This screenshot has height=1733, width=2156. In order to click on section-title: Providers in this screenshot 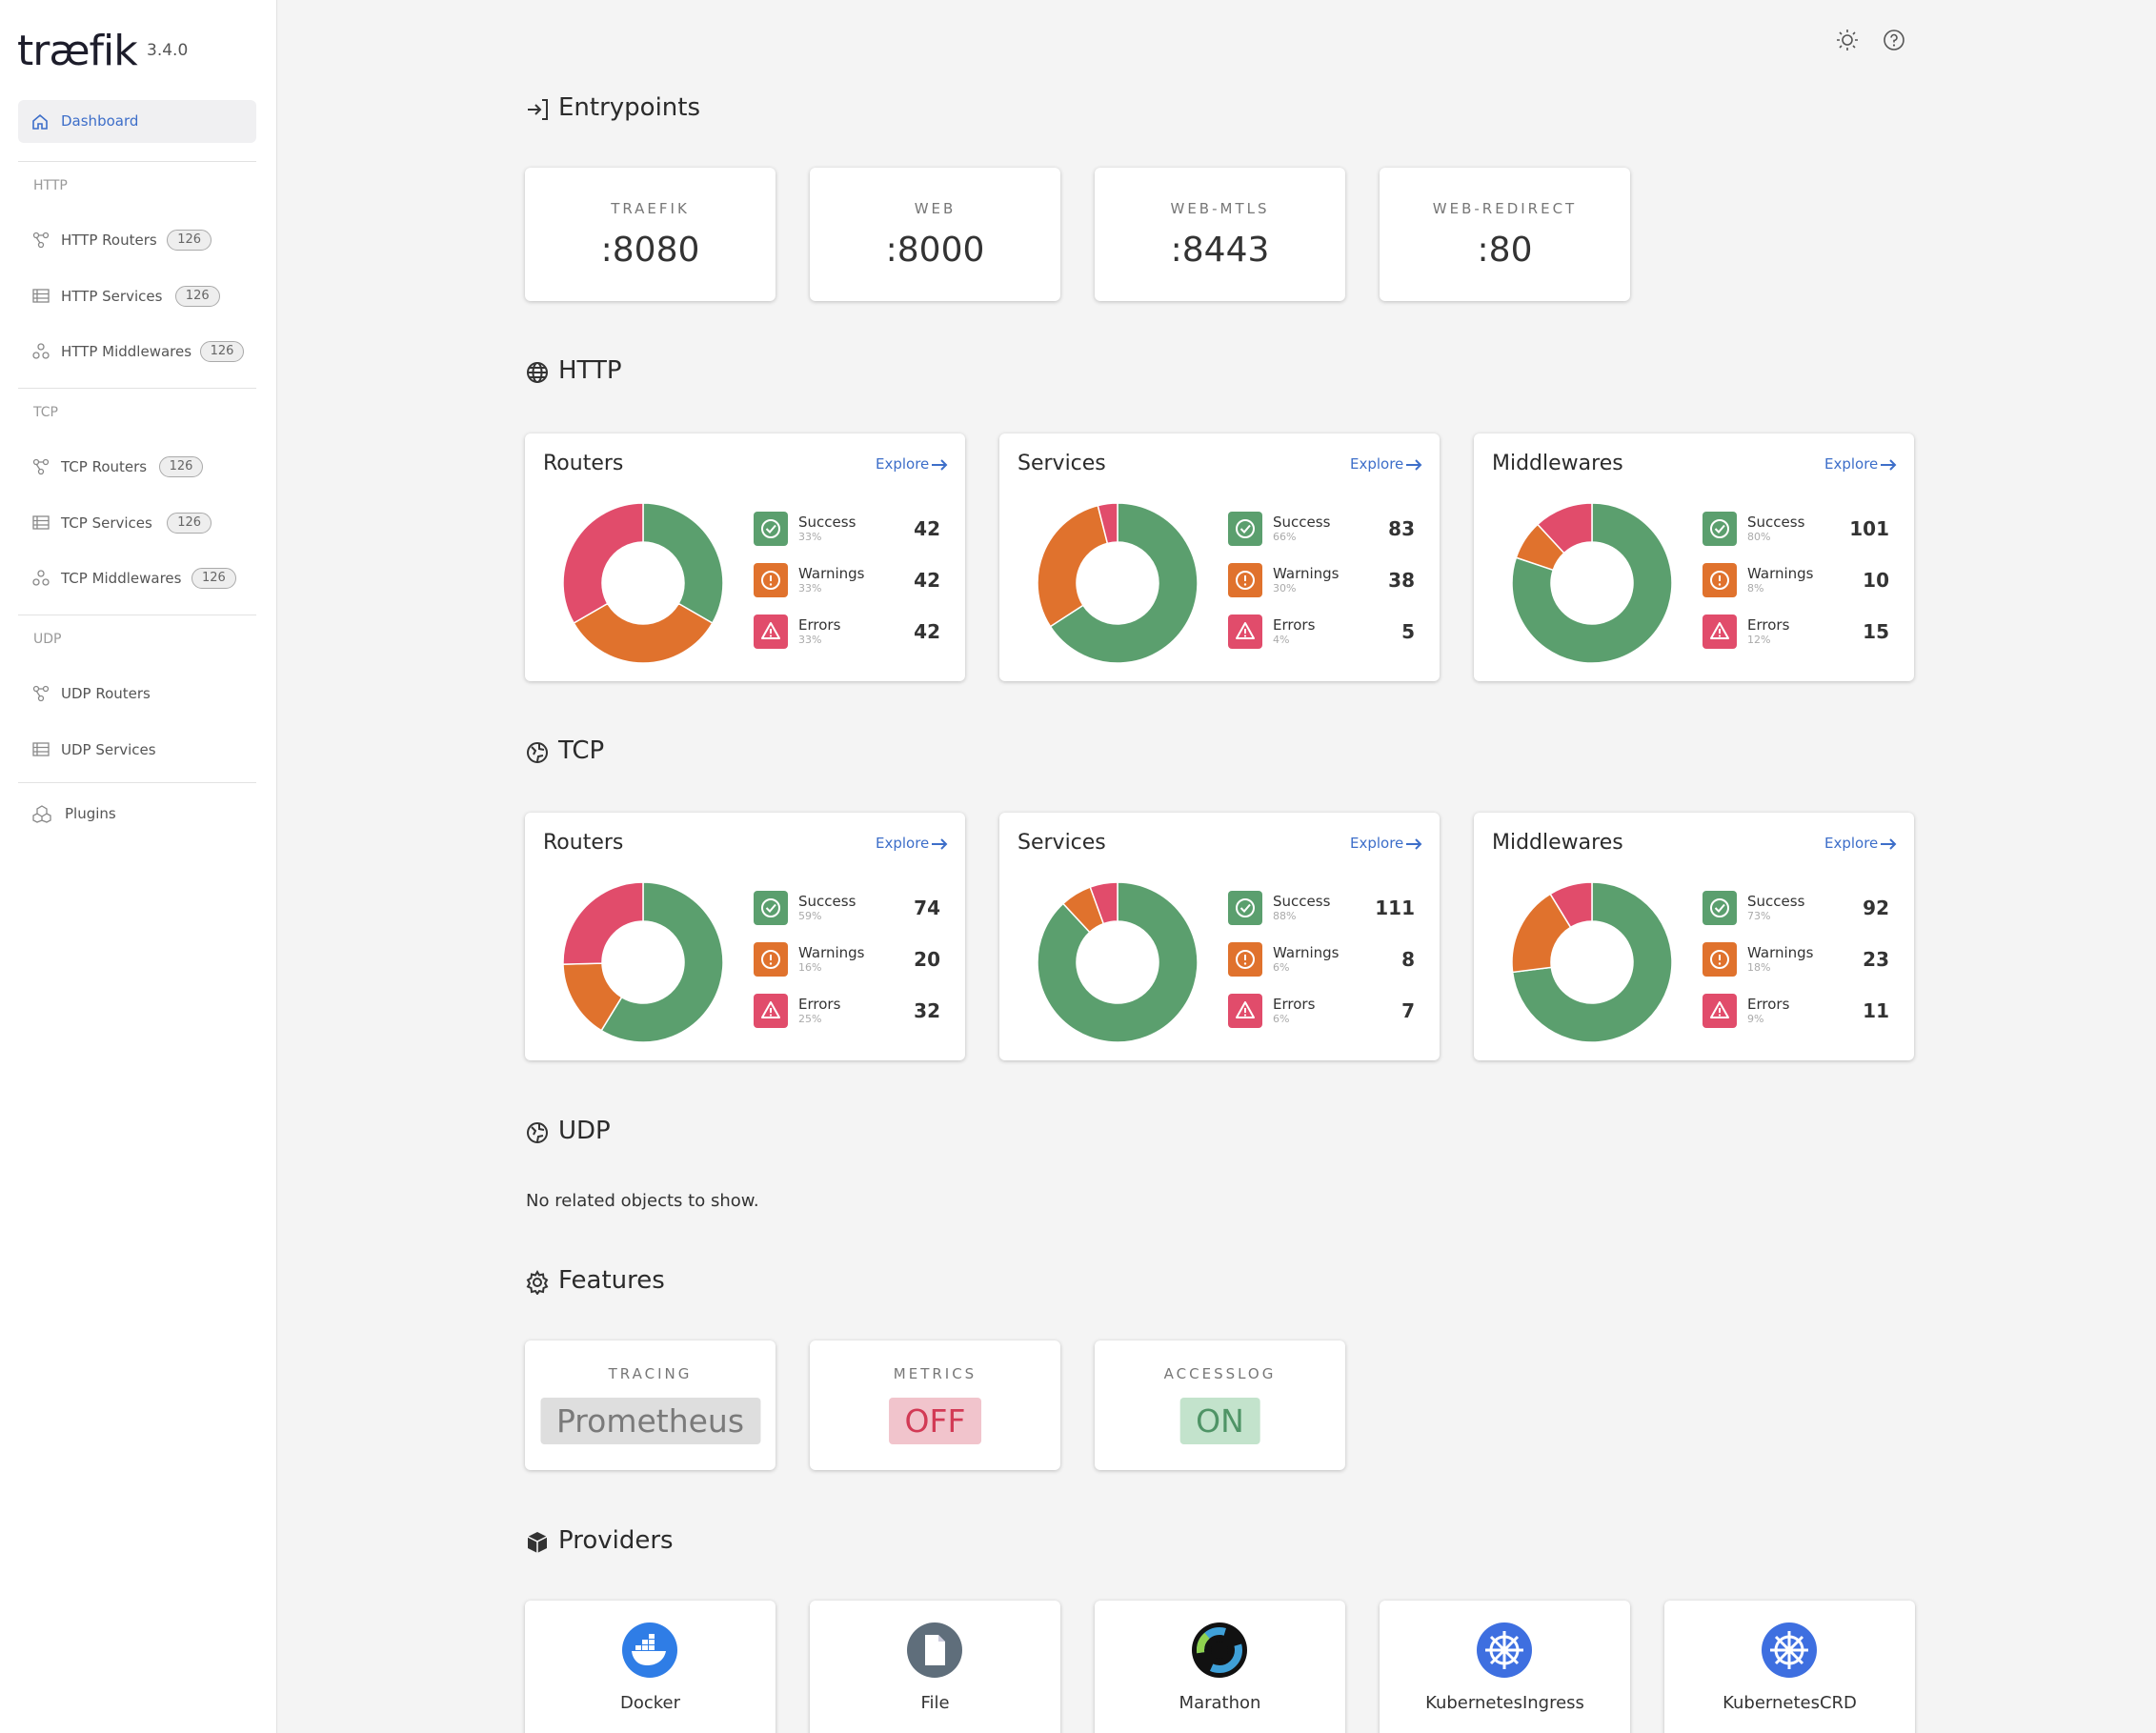, I will do `click(616, 1540)`.